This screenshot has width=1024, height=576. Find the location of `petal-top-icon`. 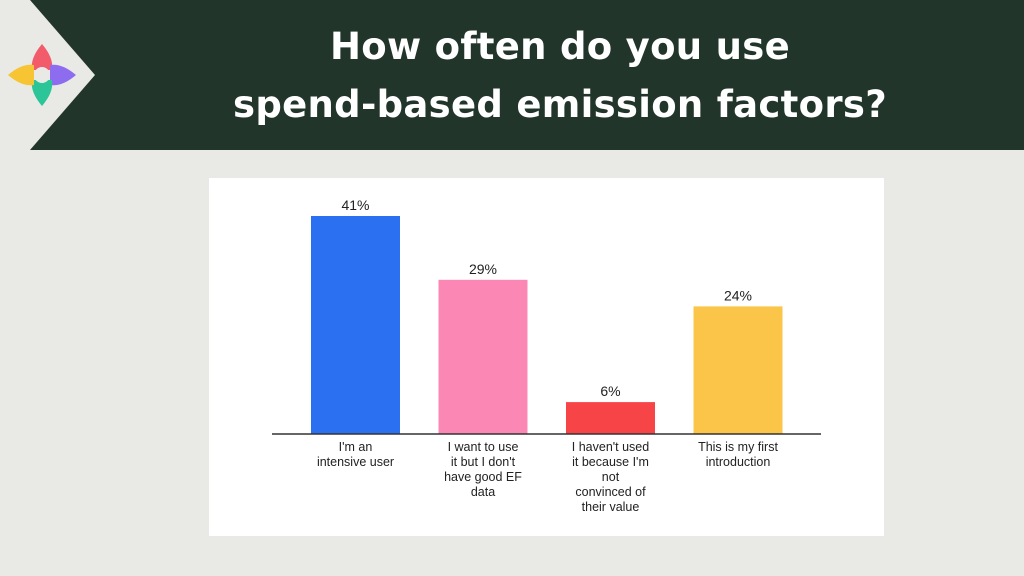

petal-top-icon is located at coordinates (42, 57).